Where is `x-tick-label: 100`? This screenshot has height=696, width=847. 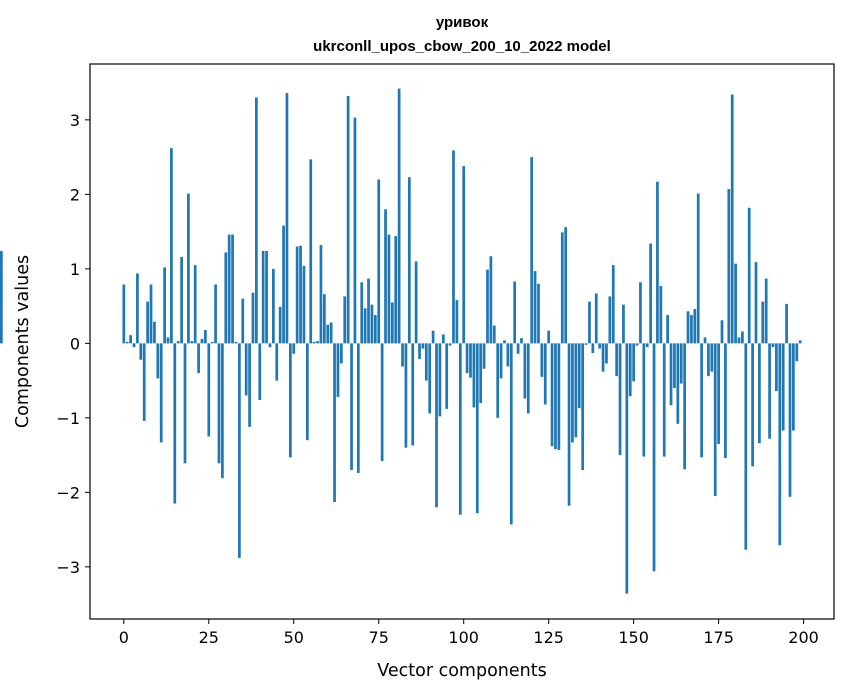
x-tick-label: 100 is located at coordinates (463, 637).